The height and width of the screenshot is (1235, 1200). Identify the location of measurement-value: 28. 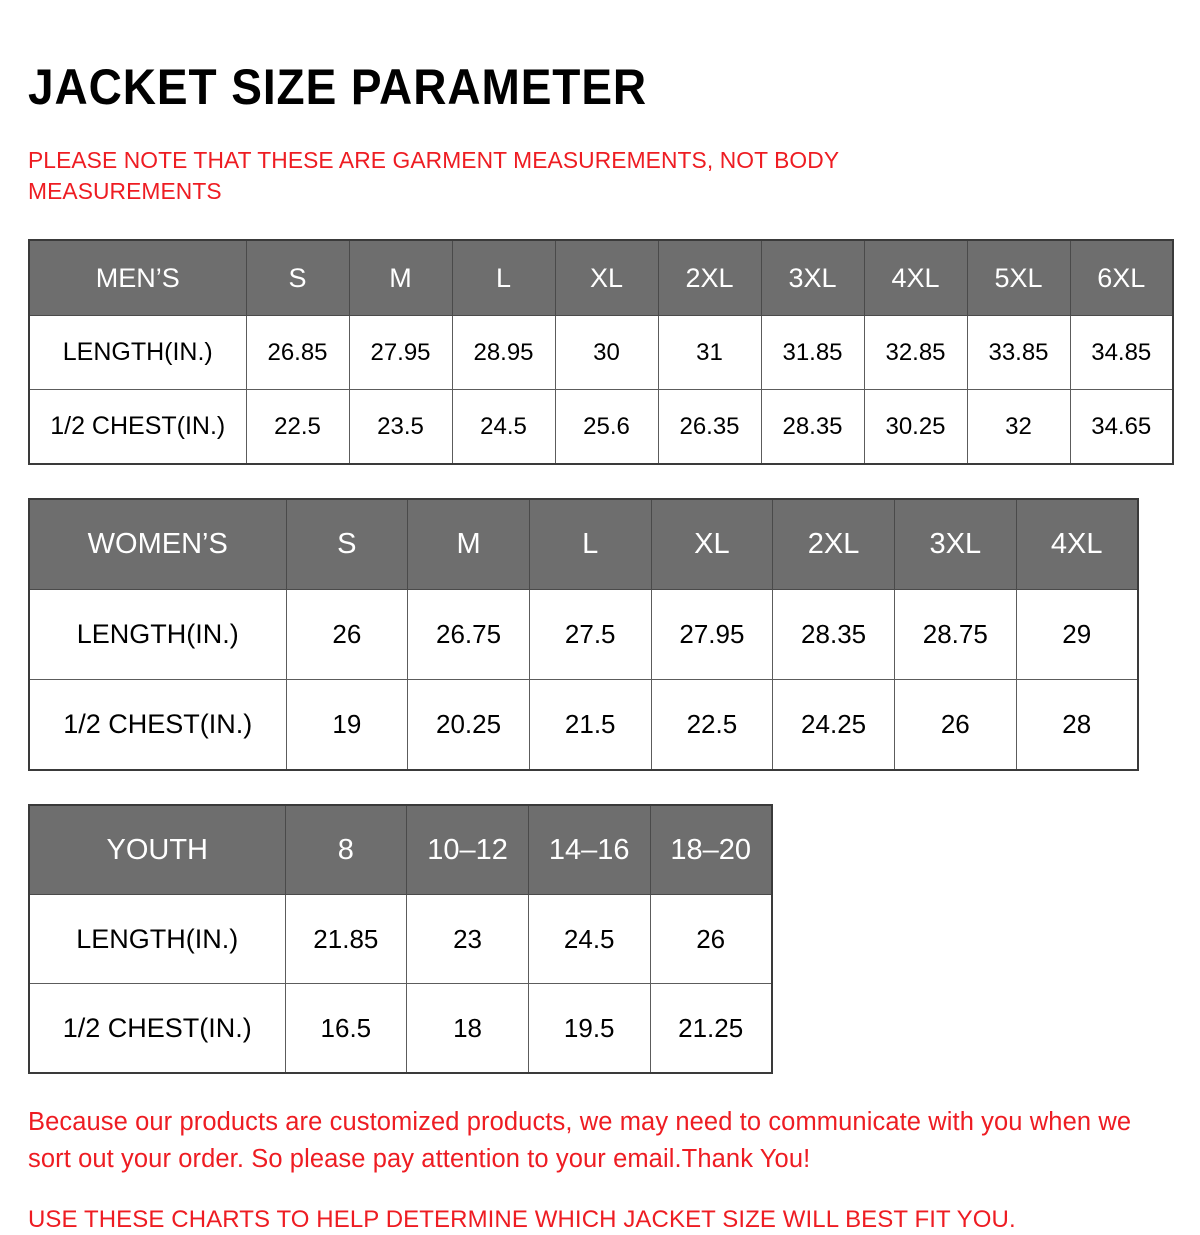
(1077, 725).